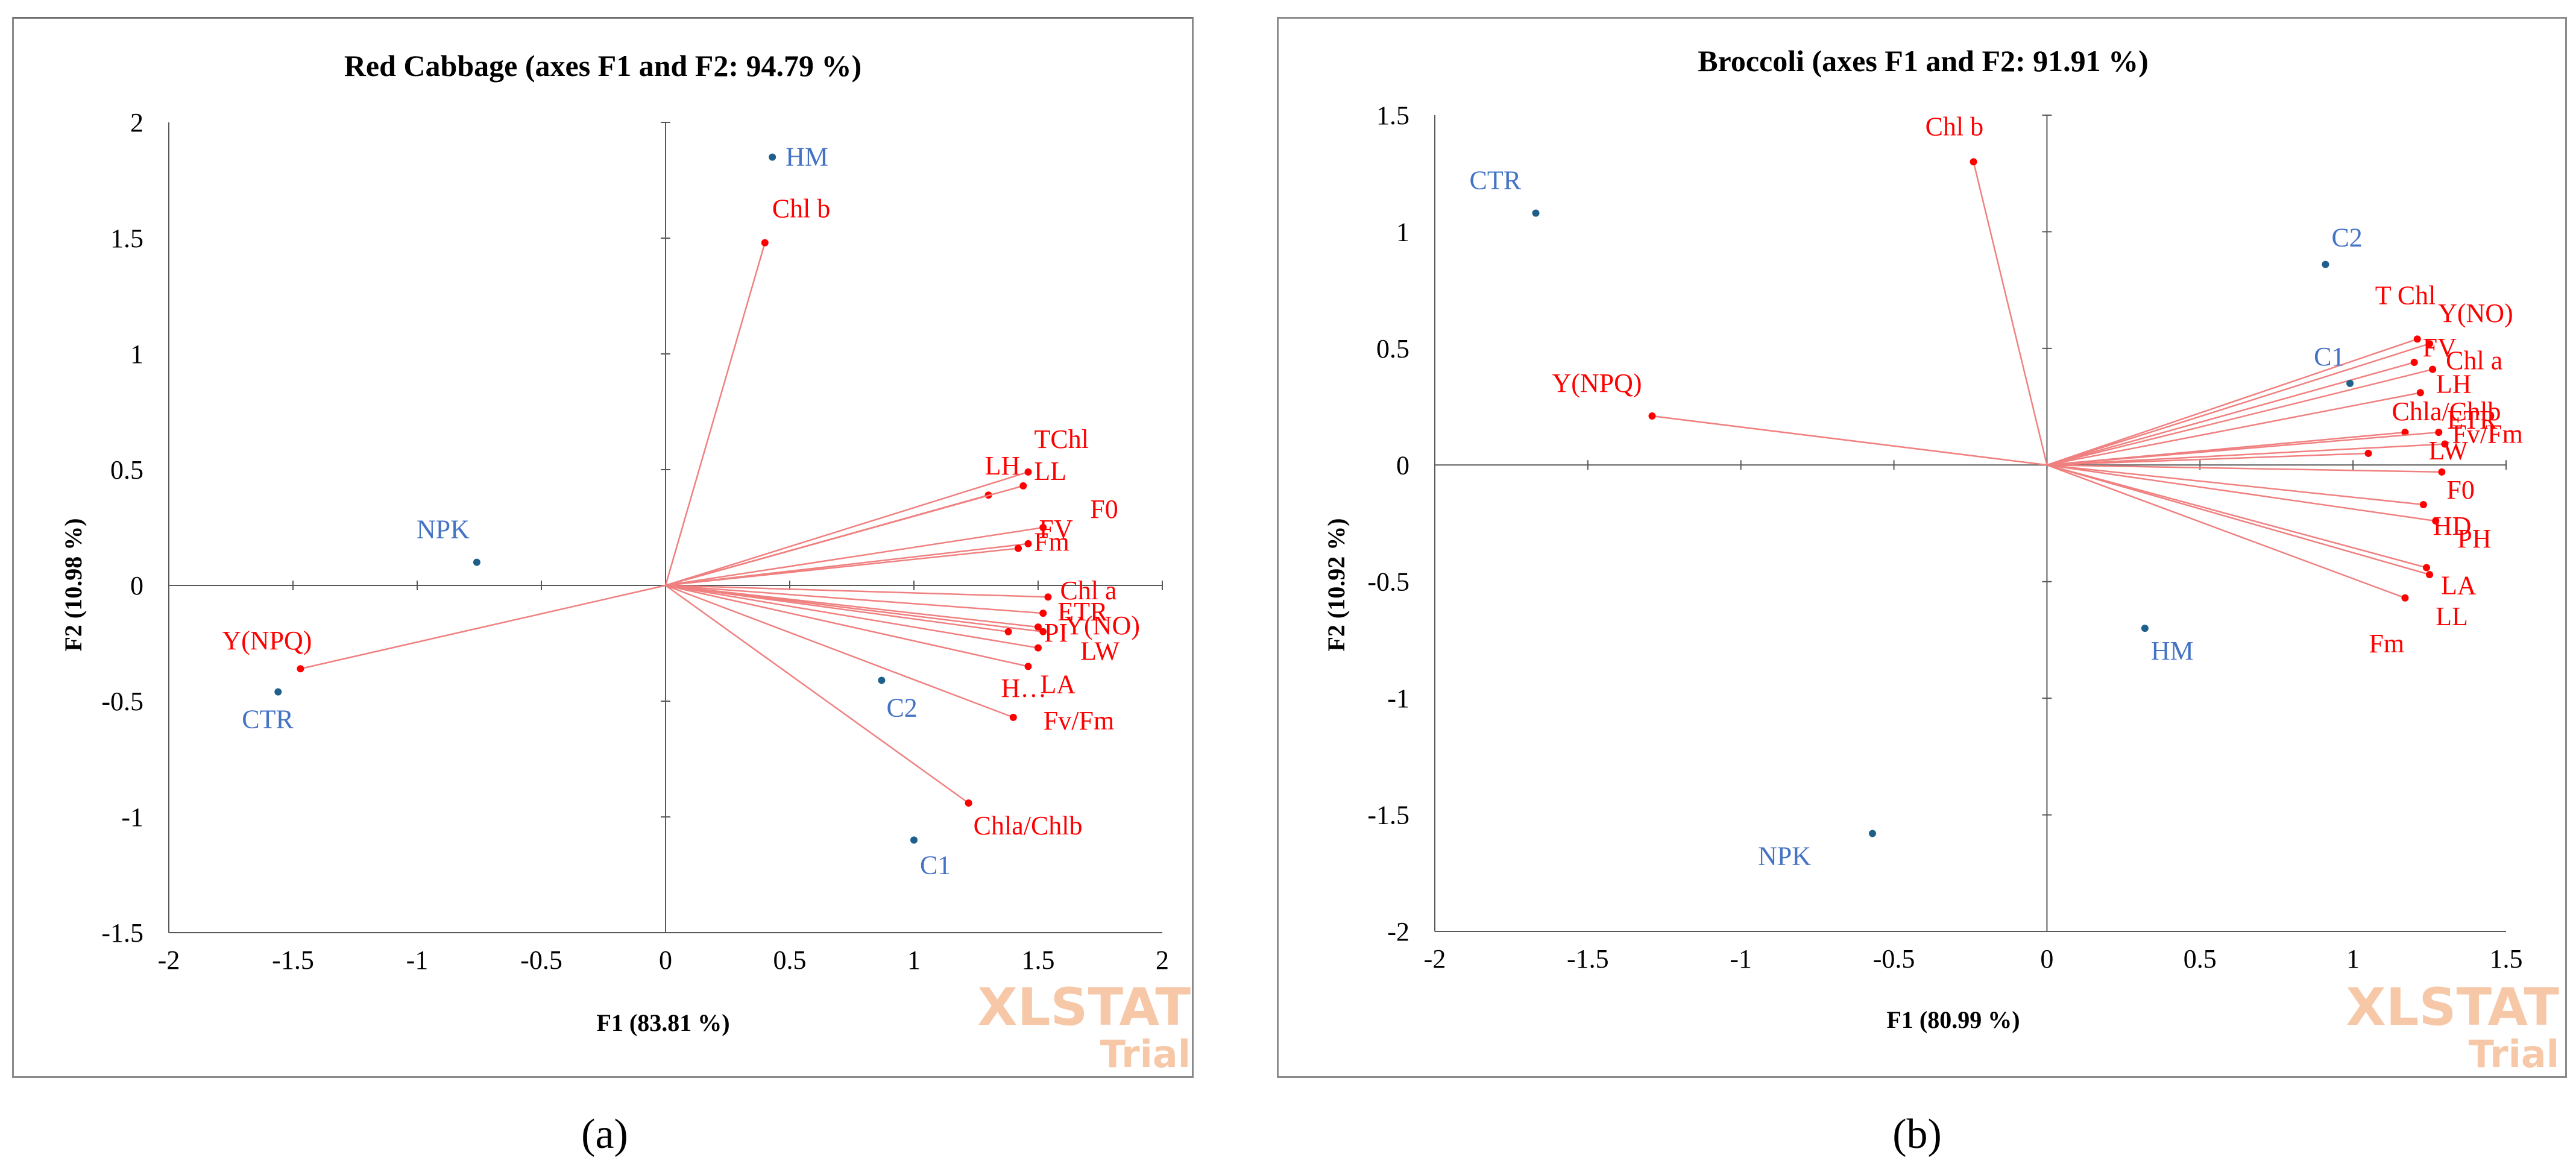 The width and height of the screenshot is (2576, 1169). What do you see at coordinates (1082, 611) in the screenshot?
I see `variable-label: ETR` at bounding box center [1082, 611].